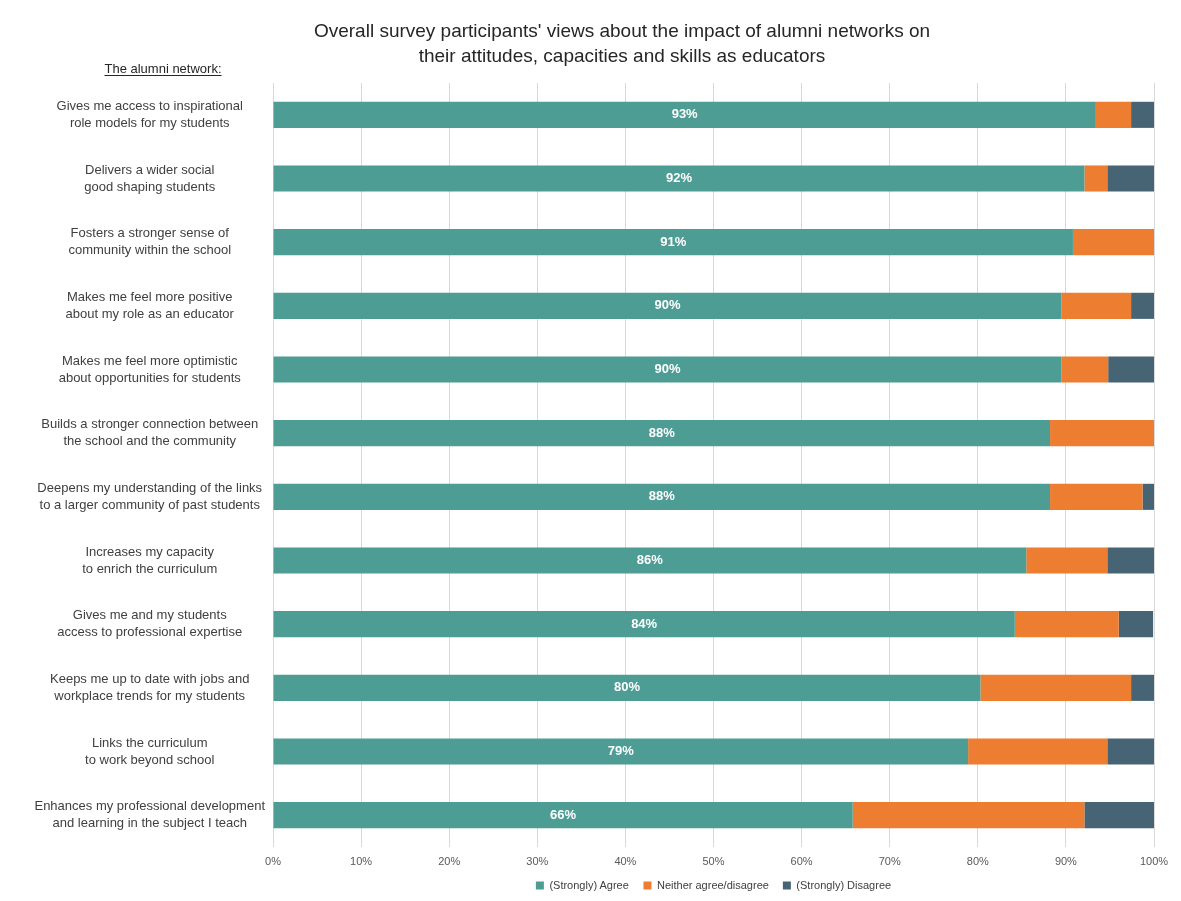 The height and width of the screenshot is (901, 1181). I want to click on x-tick-label: 20%, so click(449, 860).